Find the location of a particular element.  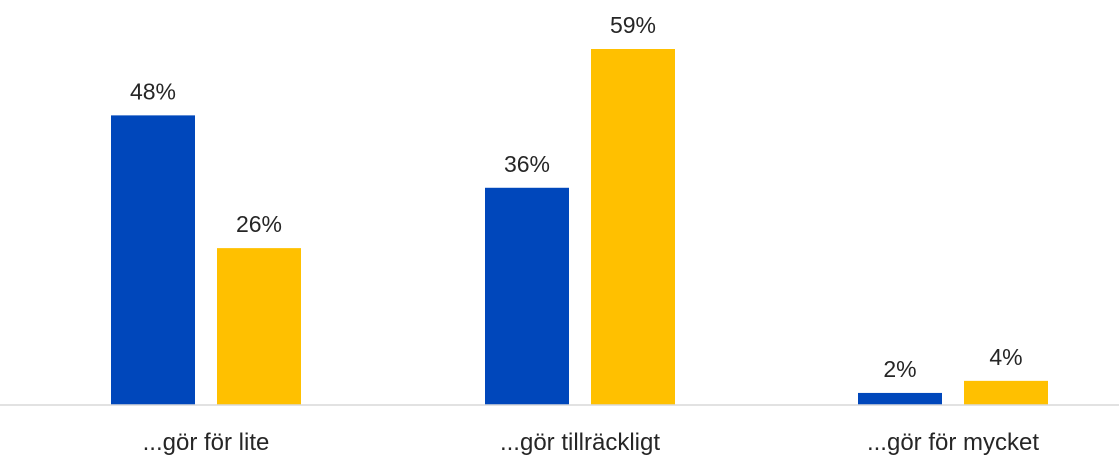

value-label-2-3: 4% is located at coordinates (1005, 357).